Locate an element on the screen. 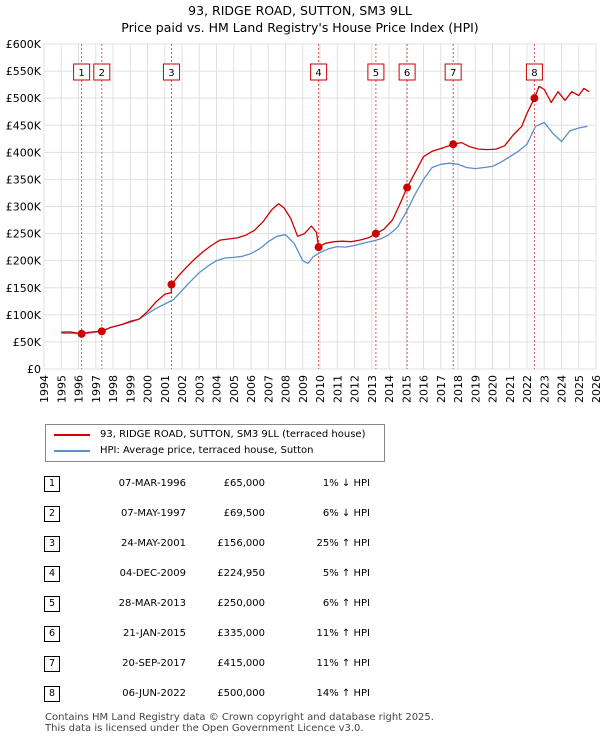 The image size is (600, 740). x-tick-label: 1995 is located at coordinates (61, 389).